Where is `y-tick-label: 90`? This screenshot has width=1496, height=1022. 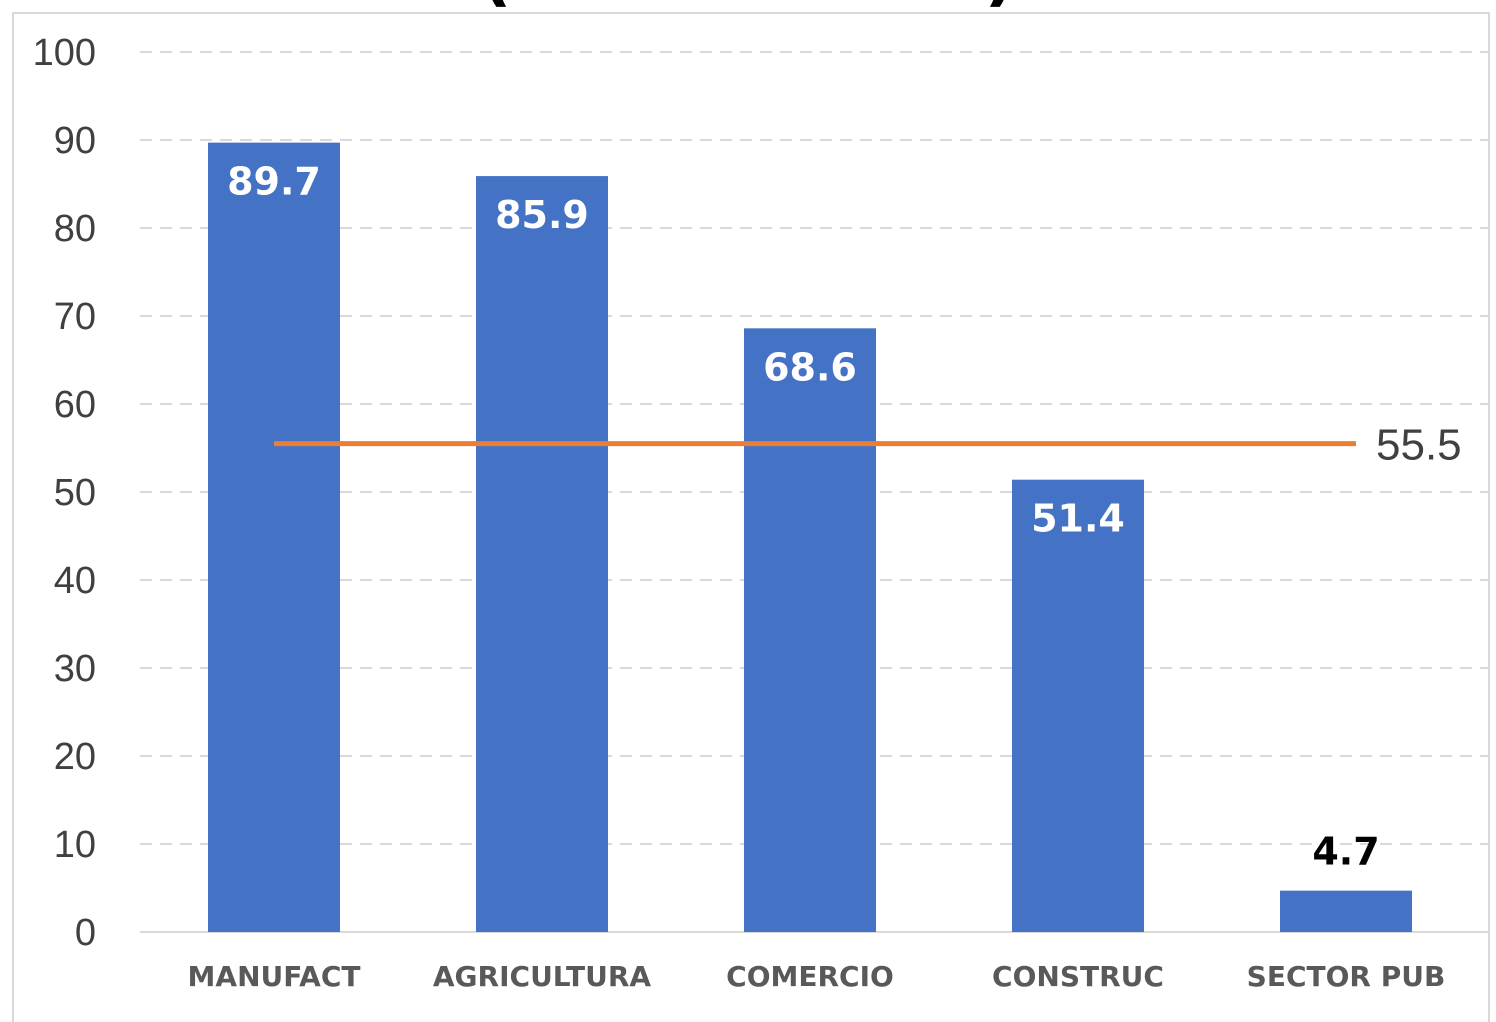 y-tick-label: 90 is located at coordinates (75, 141).